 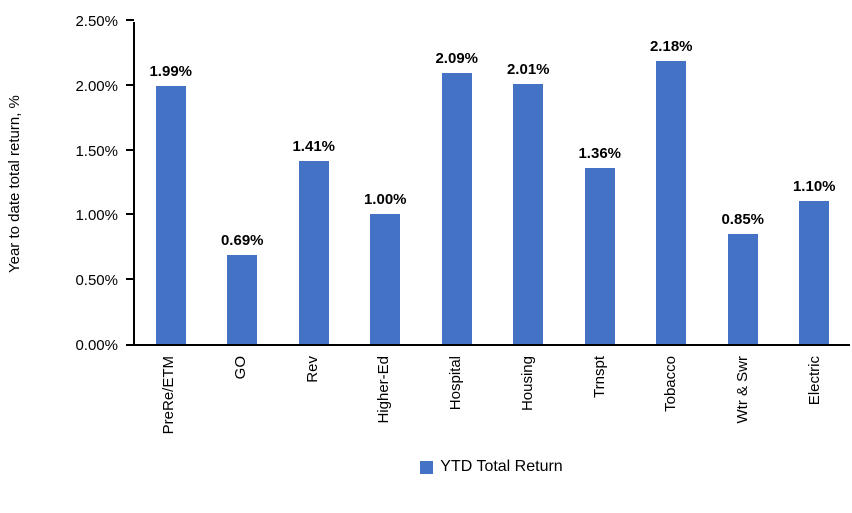 What do you see at coordinates (671, 47) in the screenshot?
I see `bar-data-label: 2.18%` at bounding box center [671, 47].